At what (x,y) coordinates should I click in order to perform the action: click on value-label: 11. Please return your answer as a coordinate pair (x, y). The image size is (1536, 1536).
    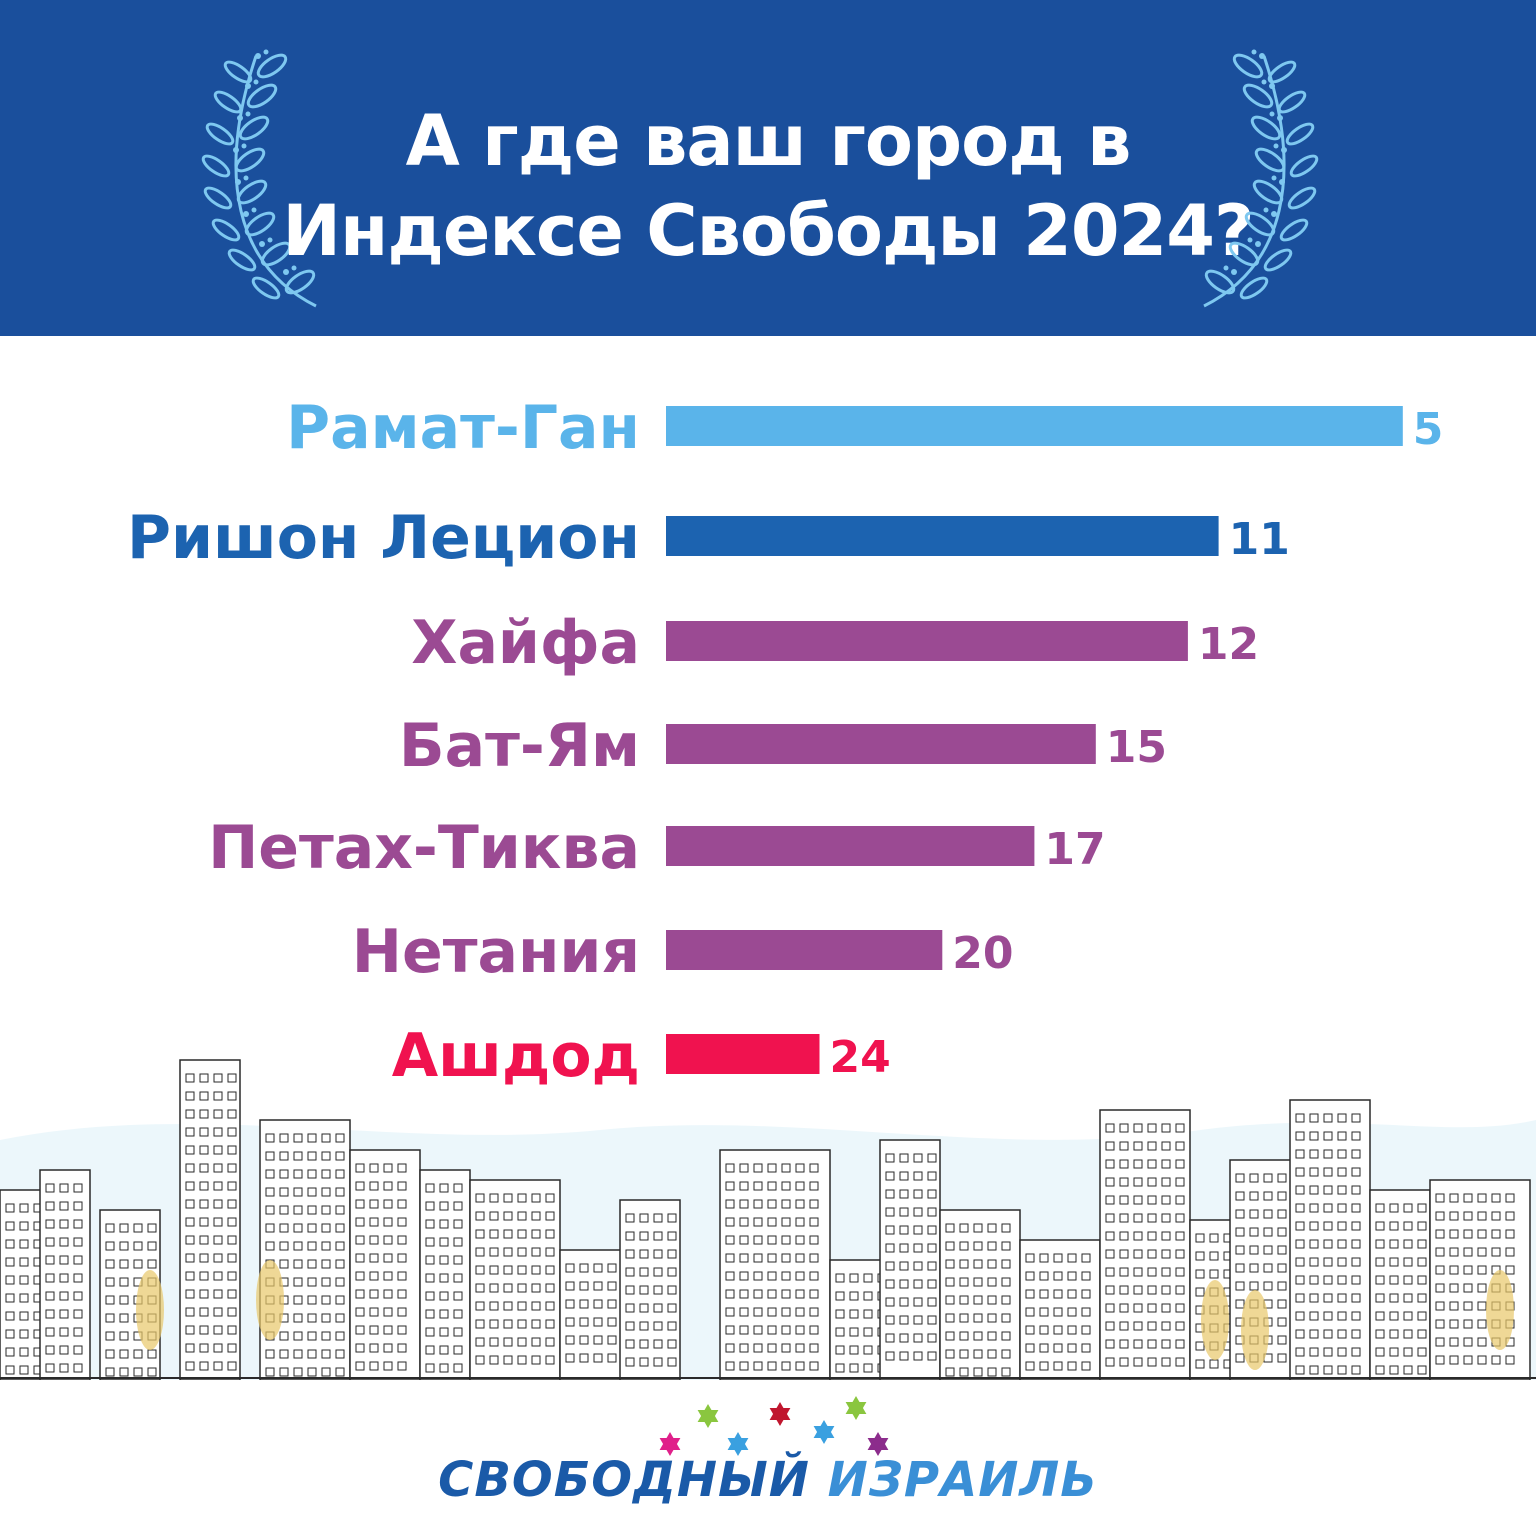
    Looking at the image, I should click on (1259, 539).